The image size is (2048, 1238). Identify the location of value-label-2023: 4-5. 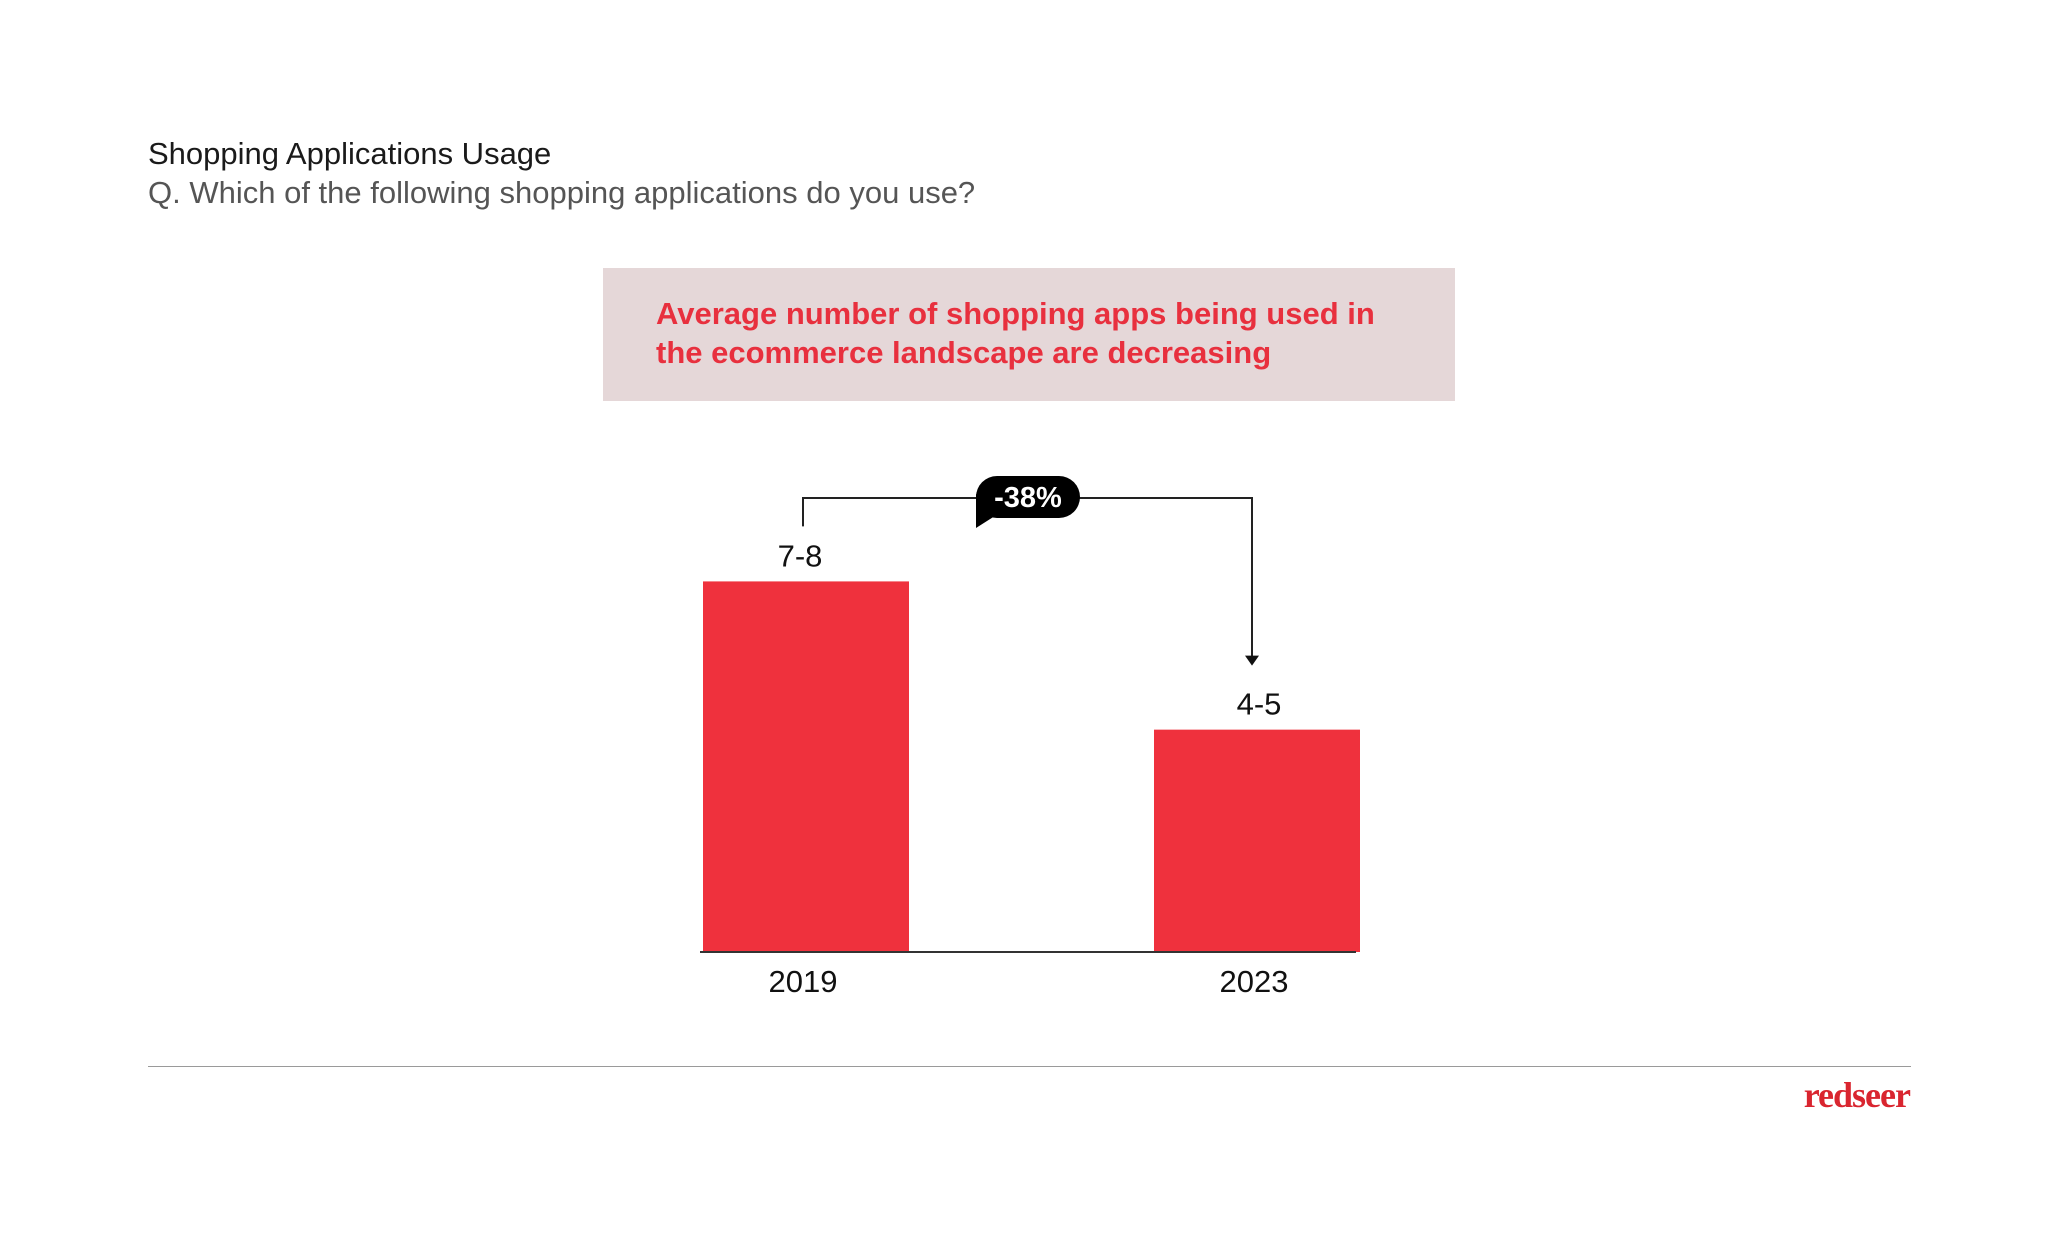
(1259, 704).